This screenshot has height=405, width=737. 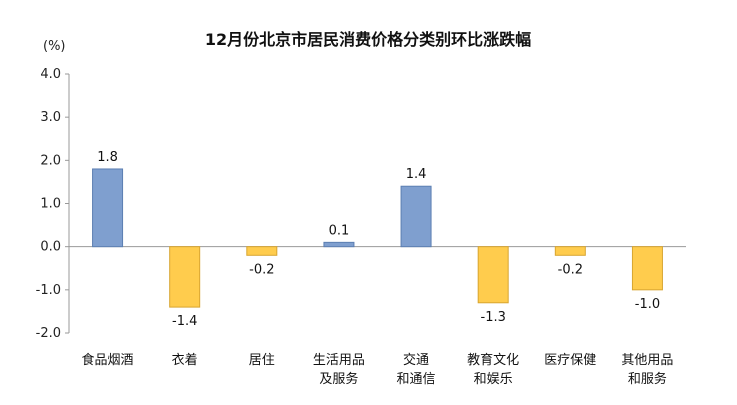 What do you see at coordinates (184, 321) in the screenshot?
I see `data-label: -1.4` at bounding box center [184, 321].